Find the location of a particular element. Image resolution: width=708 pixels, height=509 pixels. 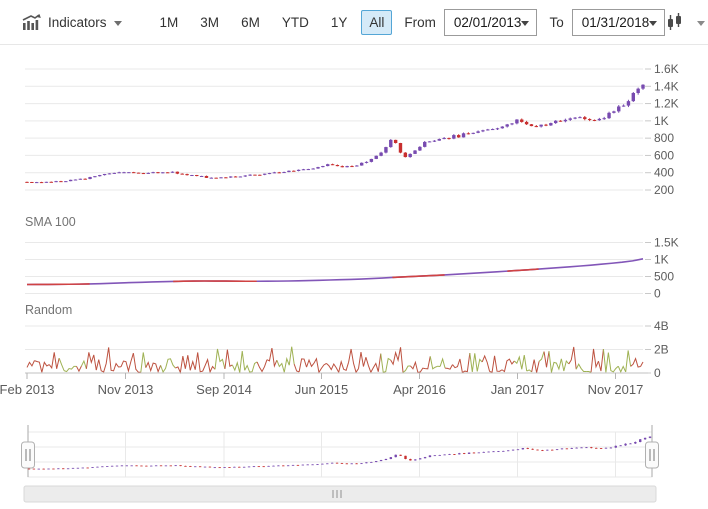

range-selector: 1M 3M 6M YTD 1Y All is located at coordinates (272, 22).